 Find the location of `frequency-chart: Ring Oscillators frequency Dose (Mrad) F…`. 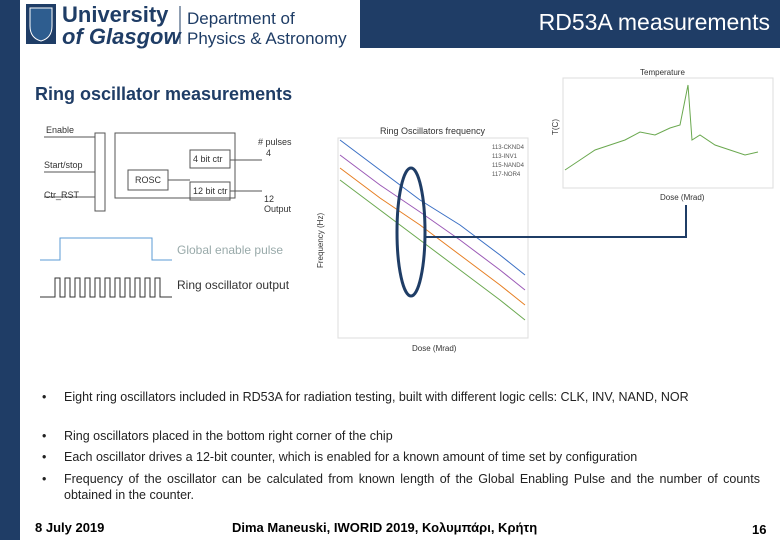

frequency-chart: Ring Oscillators frequency Dose (Mrad) F… is located at coordinates (422, 239).